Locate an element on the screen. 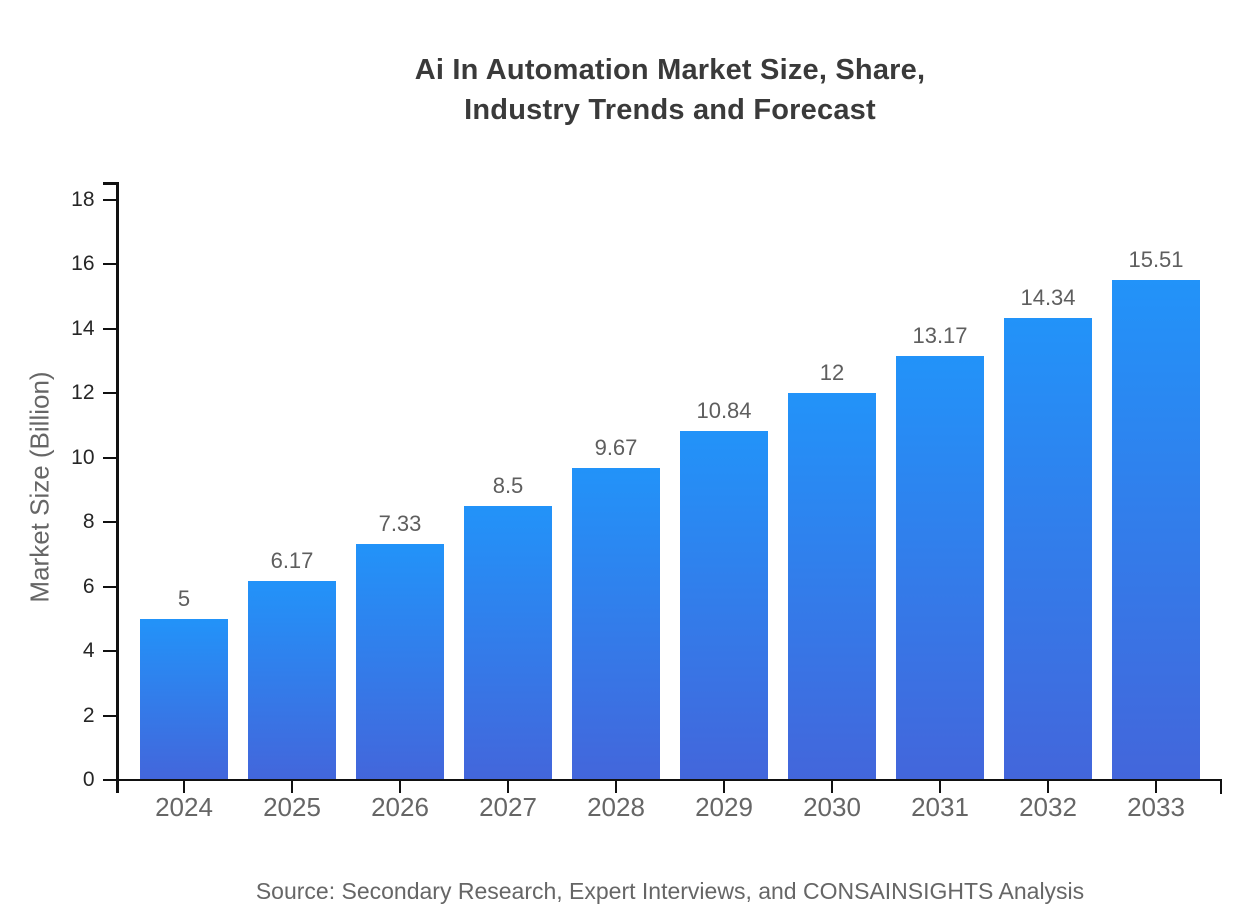 This screenshot has width=1260, height=920. y-tick-label: 18 is located at coordinates (83, 199).